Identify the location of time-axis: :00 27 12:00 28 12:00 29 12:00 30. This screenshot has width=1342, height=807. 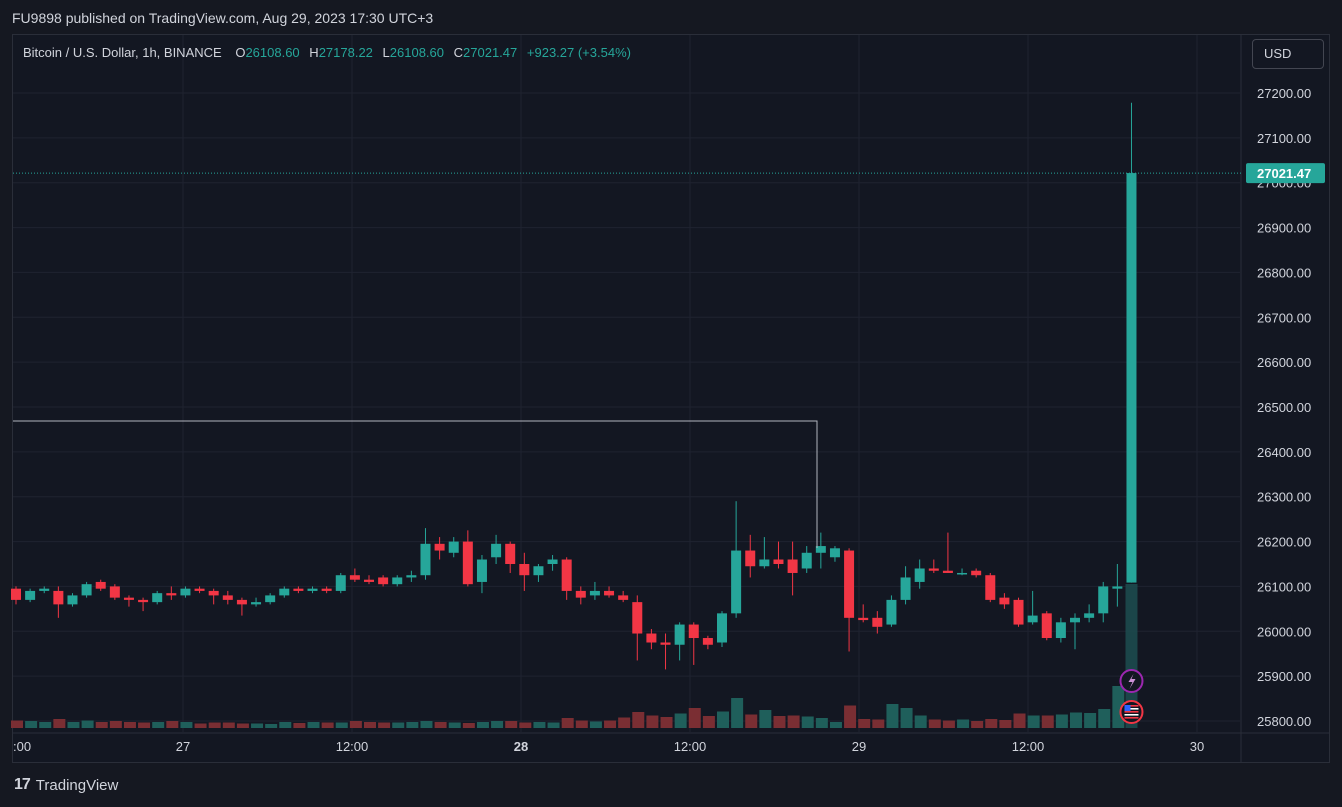
(608, 746).